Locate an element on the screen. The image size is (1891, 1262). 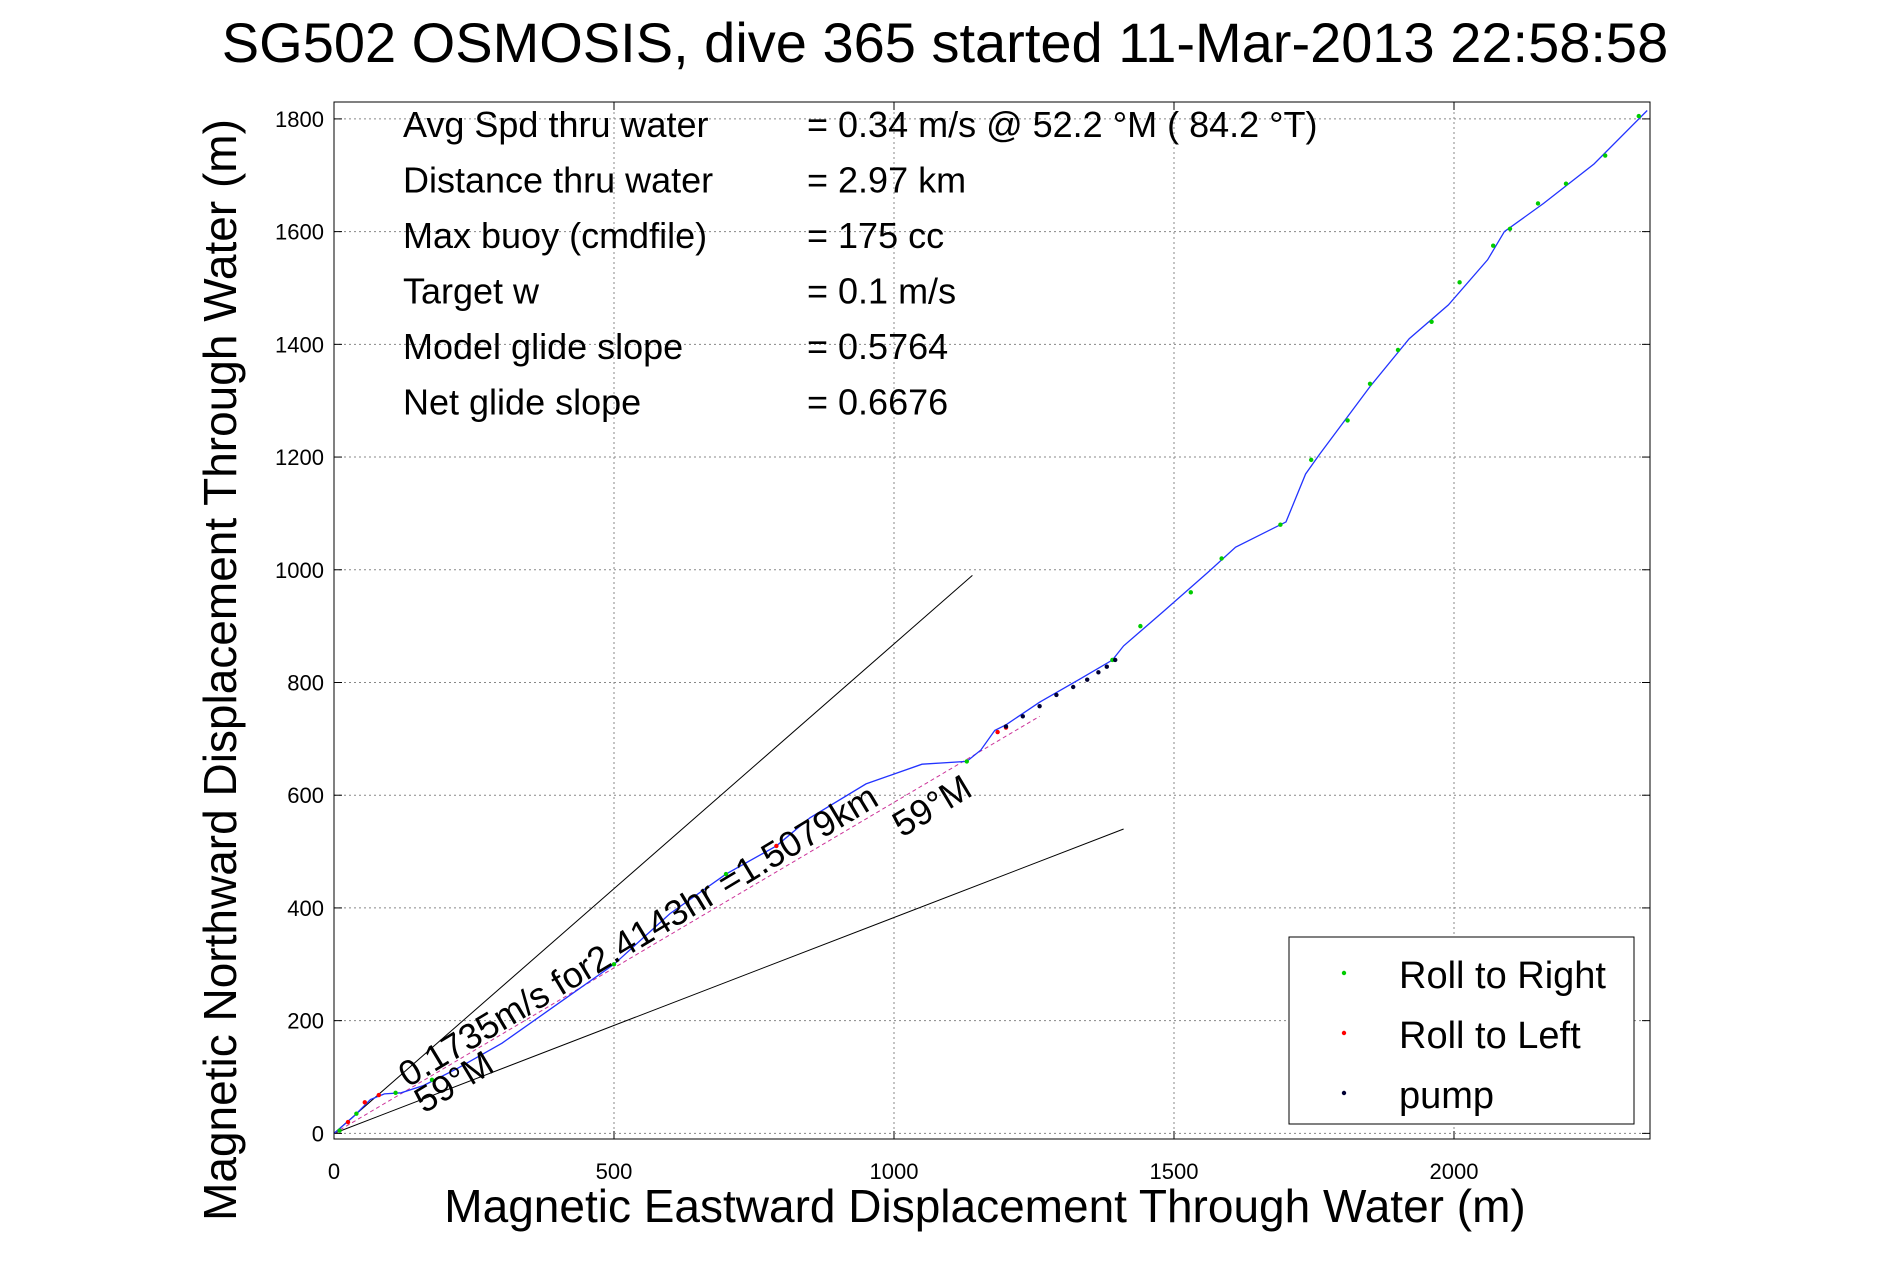
stat-label: Net glide slope is located at coordinates (522, 402).